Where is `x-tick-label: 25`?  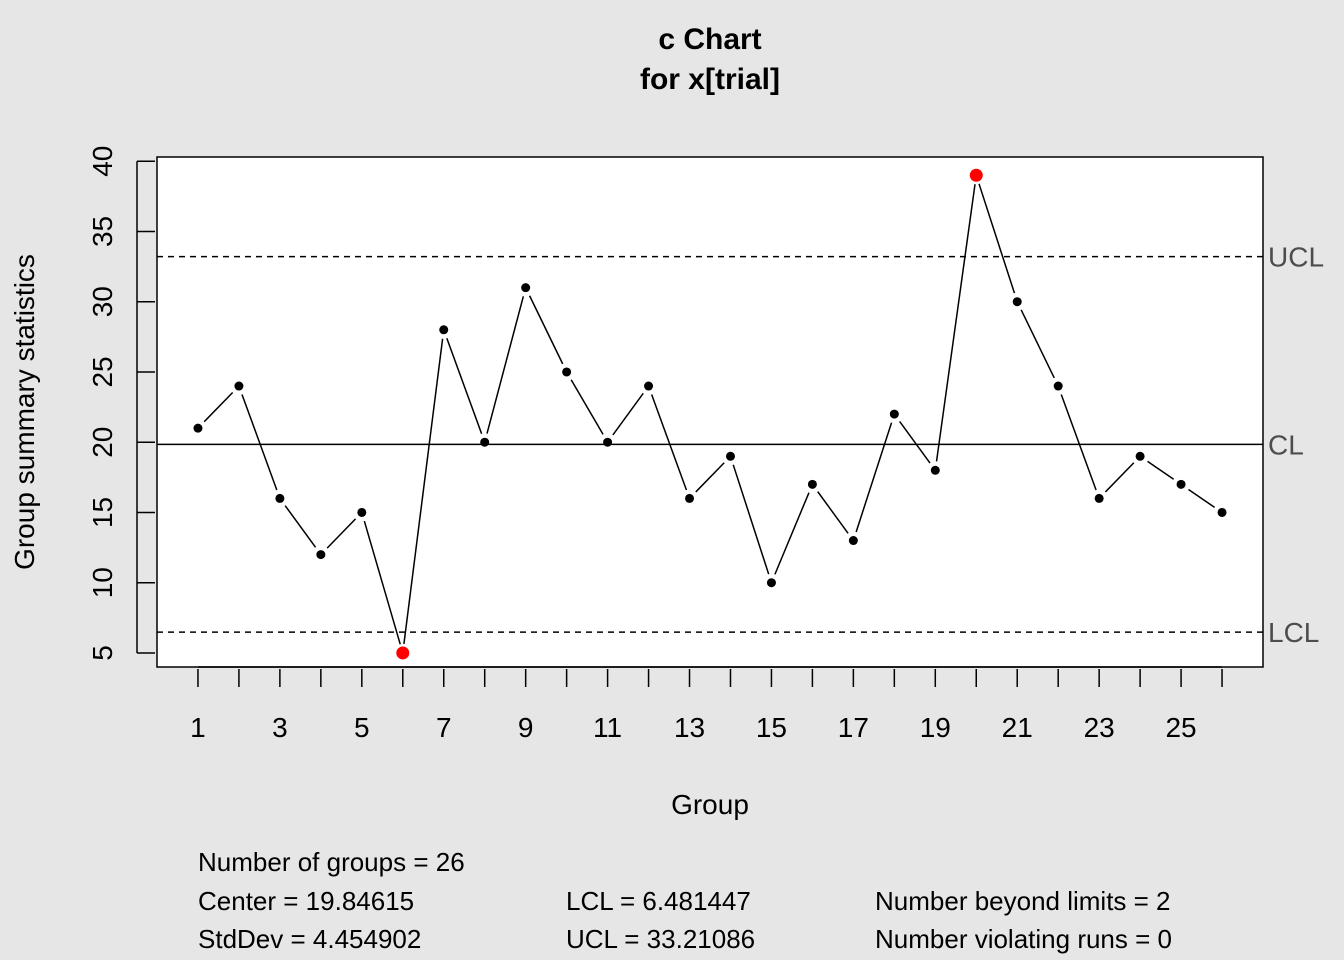 x-tick-label: 25 is located at coordinates (1180, 727).